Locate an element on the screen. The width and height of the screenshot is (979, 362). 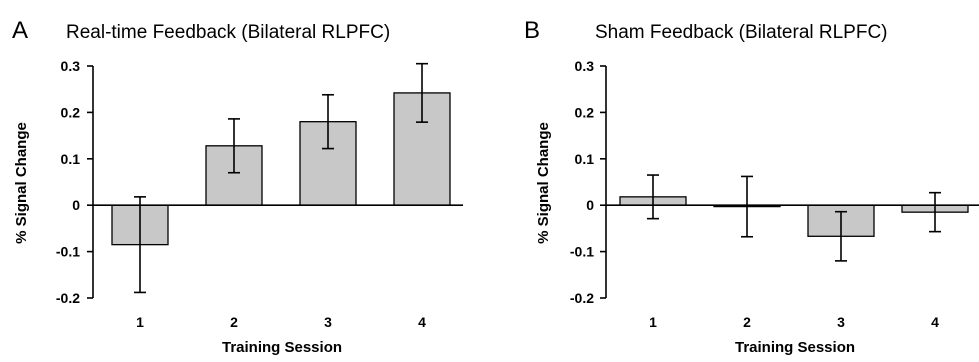
panel-a-ytick-label: 0 is located at coordinates (76, 205).